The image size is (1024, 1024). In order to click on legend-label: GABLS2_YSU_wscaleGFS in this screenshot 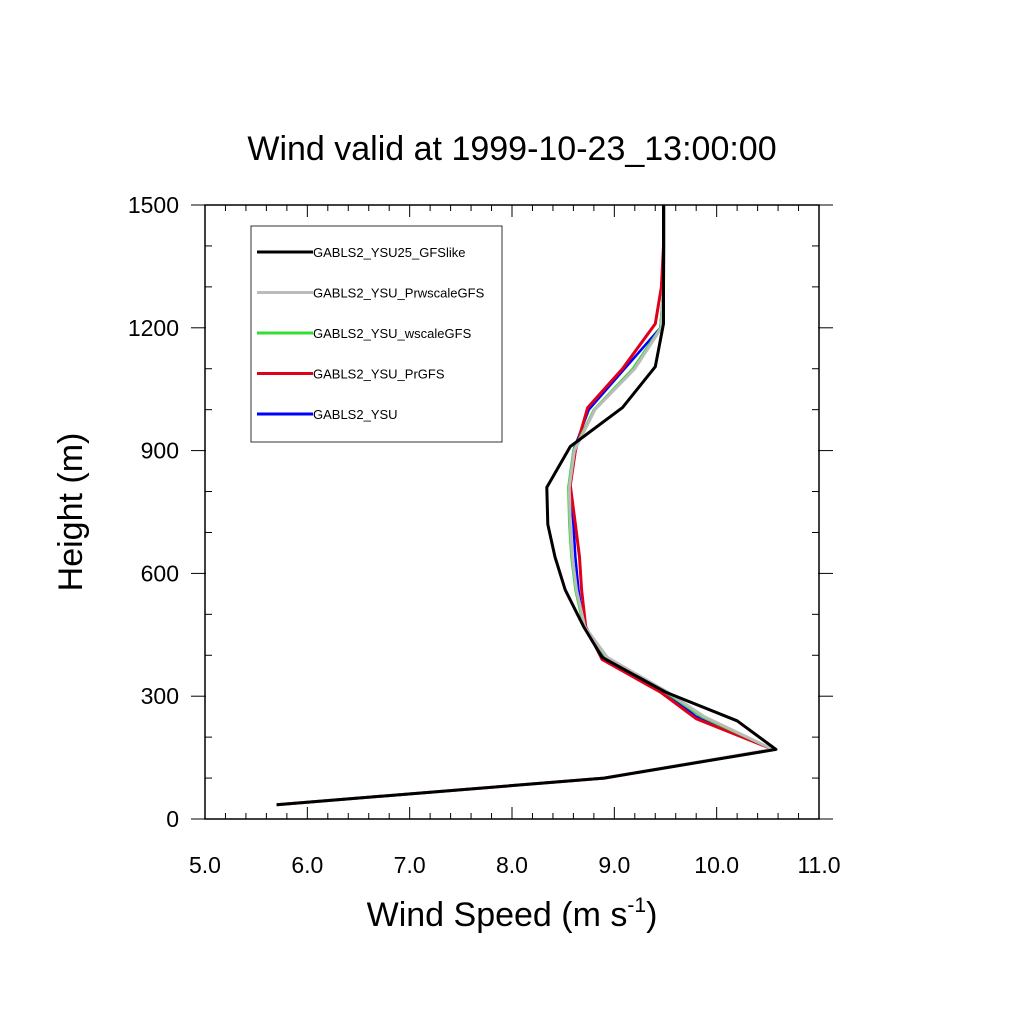, I will do `click(392, 333)`.